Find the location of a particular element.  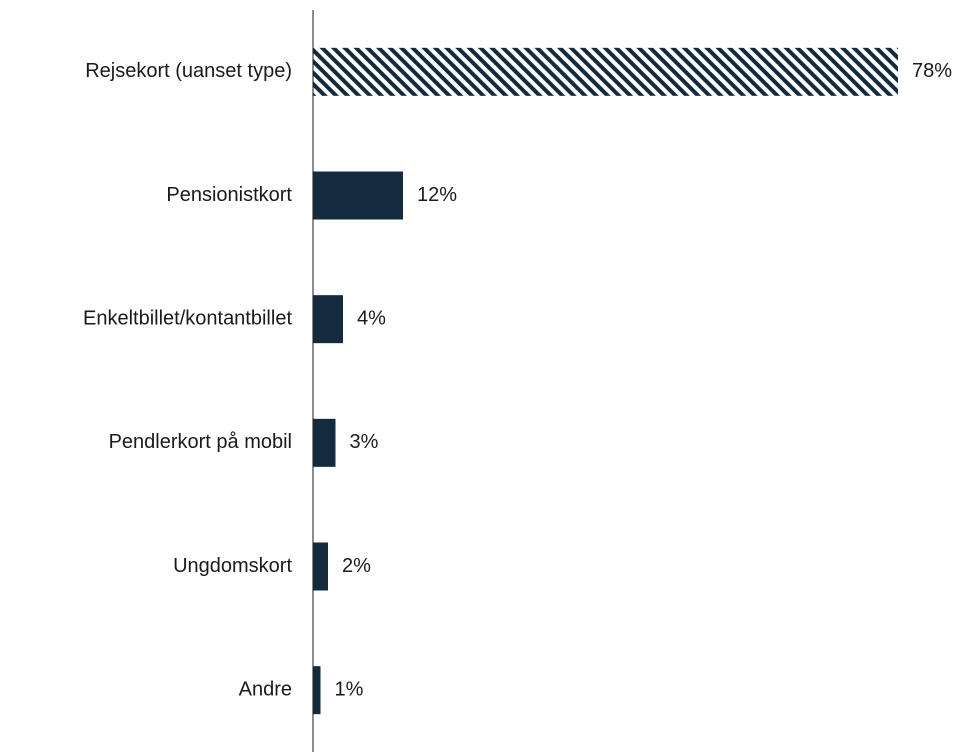

value-label: 2% is located at coordinates (356, 566).